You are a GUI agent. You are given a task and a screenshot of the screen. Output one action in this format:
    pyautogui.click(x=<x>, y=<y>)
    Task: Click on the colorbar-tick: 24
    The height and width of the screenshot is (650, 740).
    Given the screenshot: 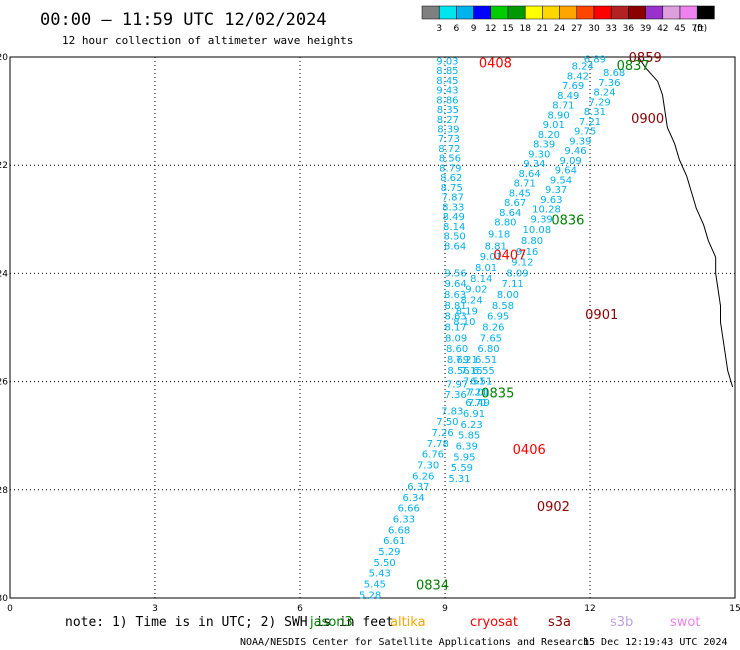 What is the action you would take?
    pyautogui.click(x=560, y=29)
    